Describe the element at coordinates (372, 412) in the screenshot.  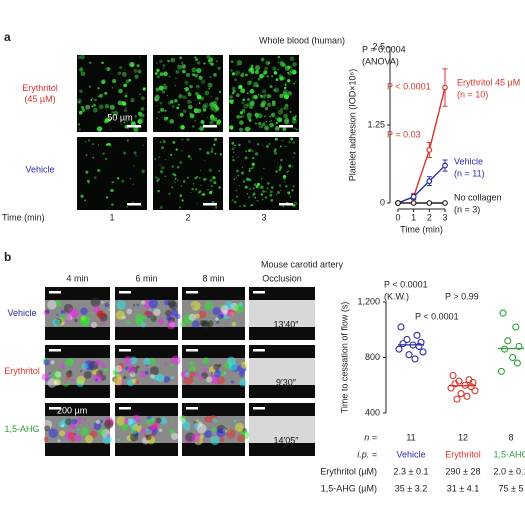
I see `y-tick-label: 400` at that location.